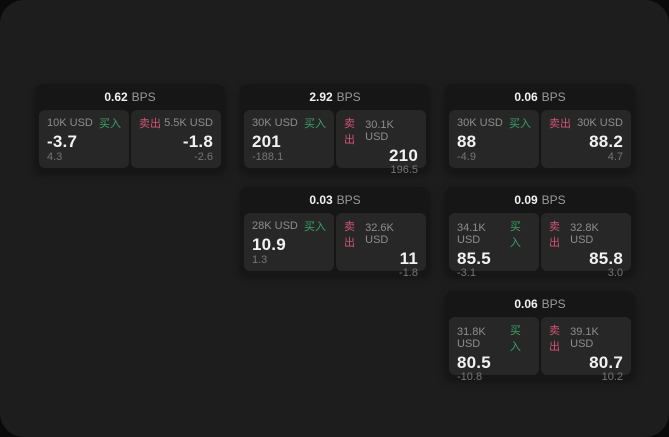 The width and height of the screenshot is (669, 437). Describe the element at coordinates (188, 123) in the screenshot. I see `sell-amount: 5.5K USD` at that location.